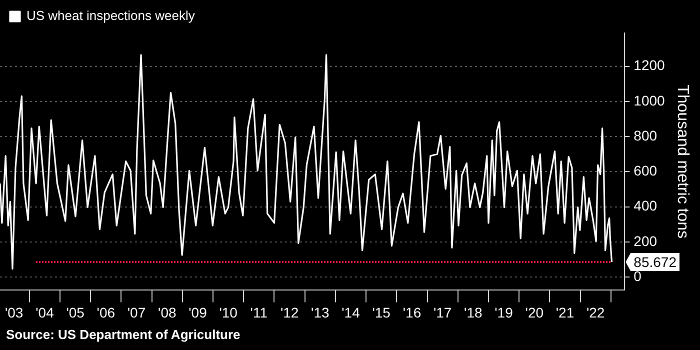 This screenshot has height=350, width=700. What do you see at coordinates (381, 312) in the screenshot?
I see `x-tick-label: '15` at bounding box center [381, 312].